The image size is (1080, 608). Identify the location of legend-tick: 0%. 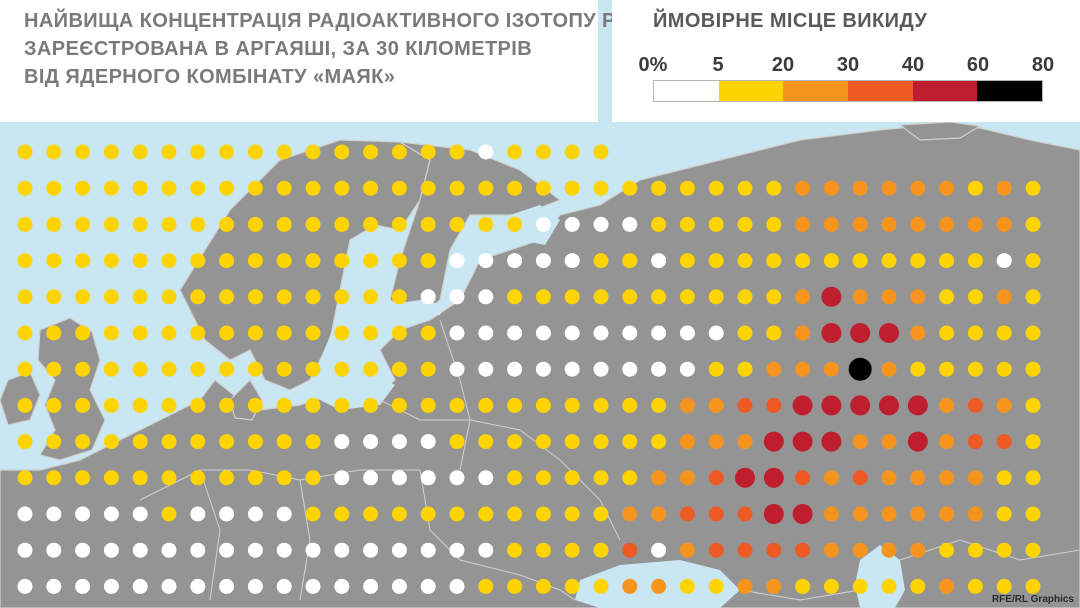
(653, 65).